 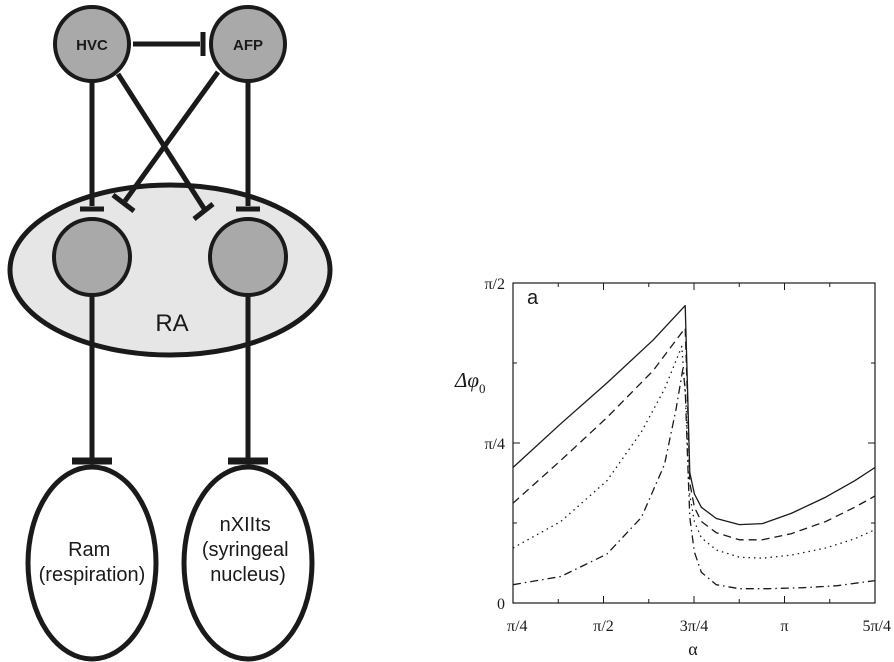 I want to click on ram-label-line2: (respiration), so click(x=92, y=575).